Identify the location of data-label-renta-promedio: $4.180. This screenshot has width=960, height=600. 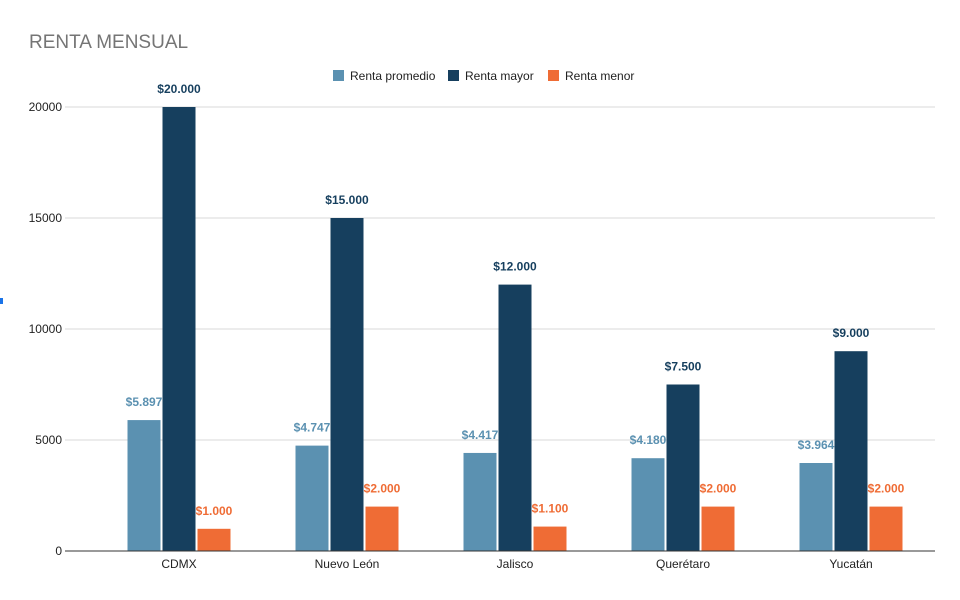
(648, 440).